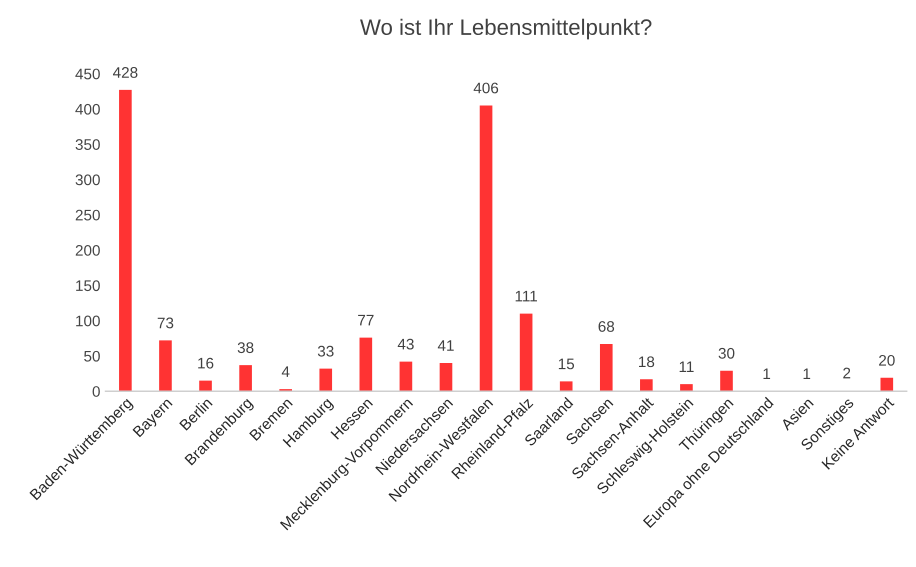 This screenshot has height=567, width=916. Describe the element at coordinates (88, 250) in the screenshot. I see `y-tick-label: 200` at that location.